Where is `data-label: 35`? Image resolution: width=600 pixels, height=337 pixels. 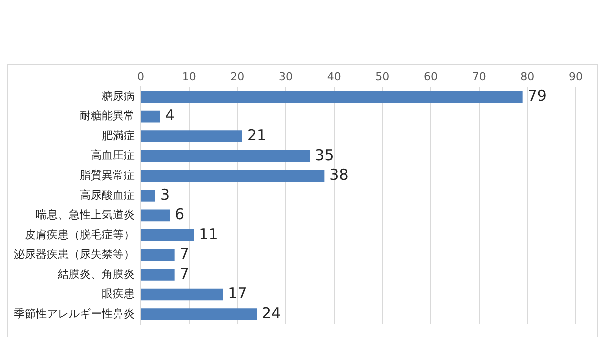
data-label: 35 is located at coordinates (324, 155).